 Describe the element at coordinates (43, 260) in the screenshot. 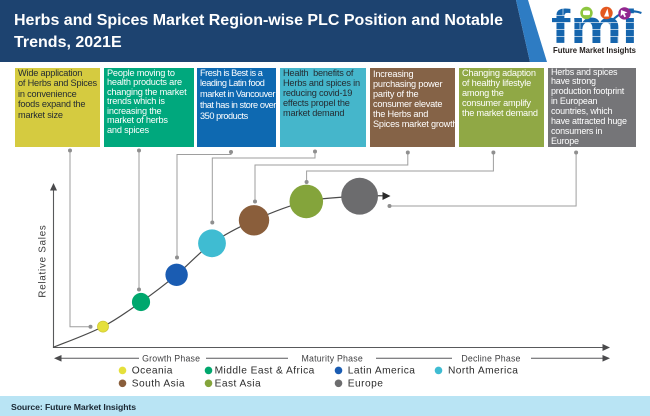

I see `svg-text: Relative Sales` at that location.